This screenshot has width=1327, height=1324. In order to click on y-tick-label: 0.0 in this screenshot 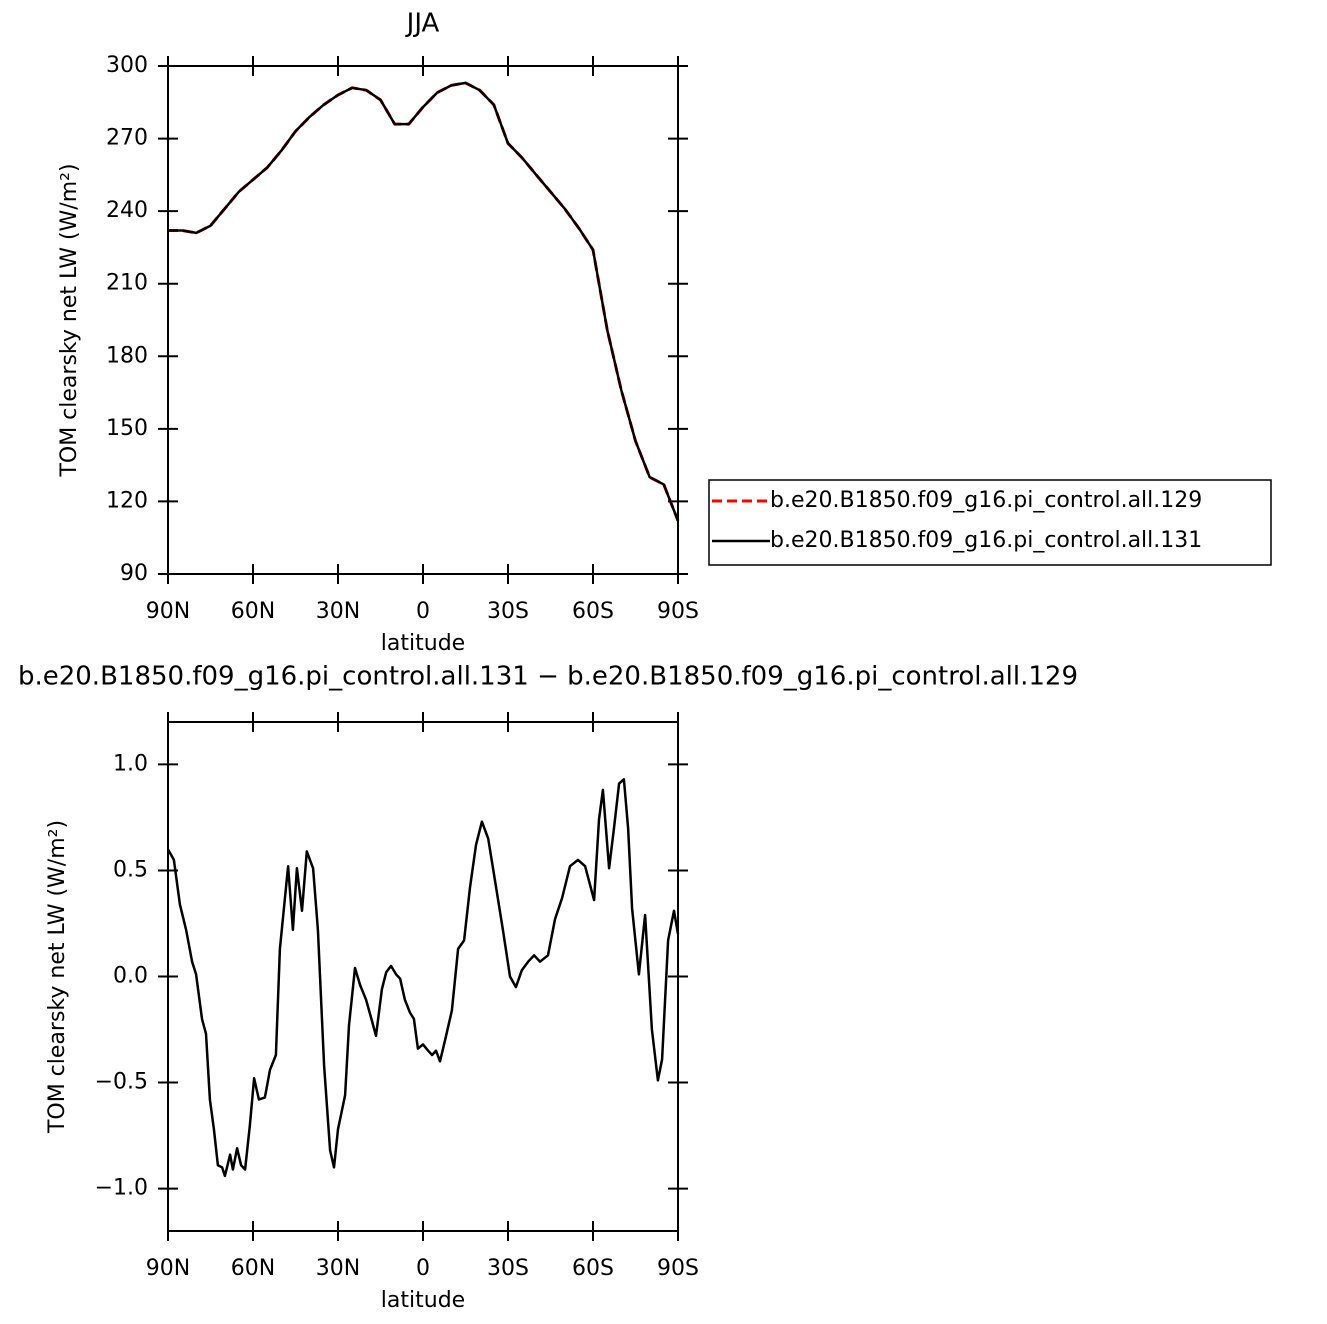, I will do `click(130, 976)`.